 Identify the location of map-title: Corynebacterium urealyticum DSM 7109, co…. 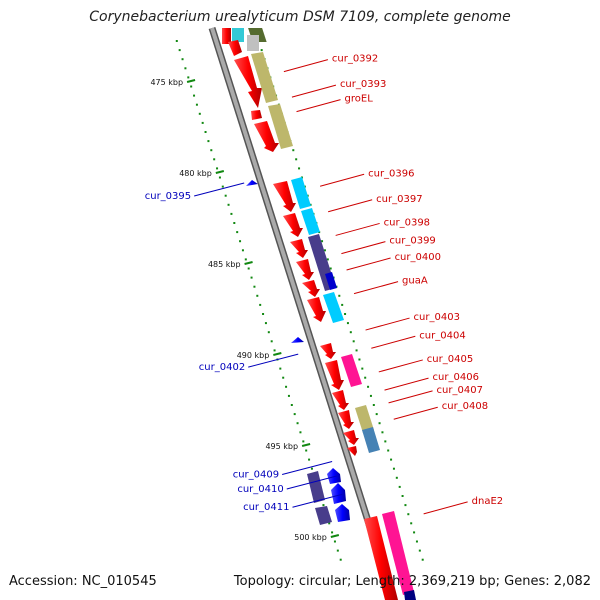
(300, 17).